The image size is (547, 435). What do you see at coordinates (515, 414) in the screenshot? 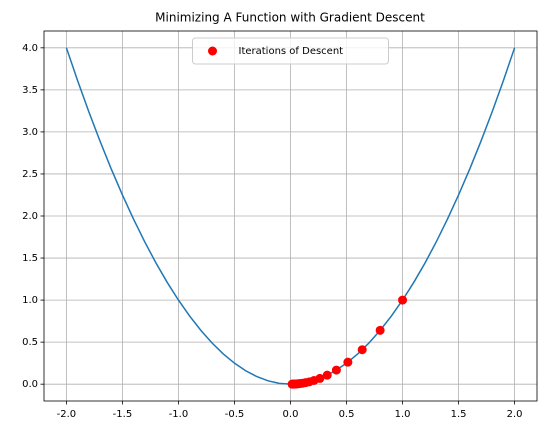
I see `x-tick-label: 2.0` at bounding box center [515, 414].